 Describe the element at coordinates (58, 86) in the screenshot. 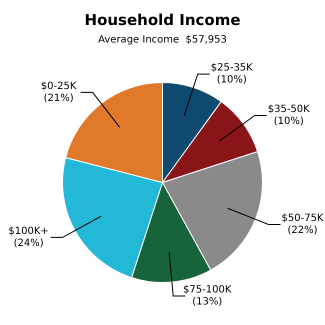

I see `slice-label: $0-25K` at that location.